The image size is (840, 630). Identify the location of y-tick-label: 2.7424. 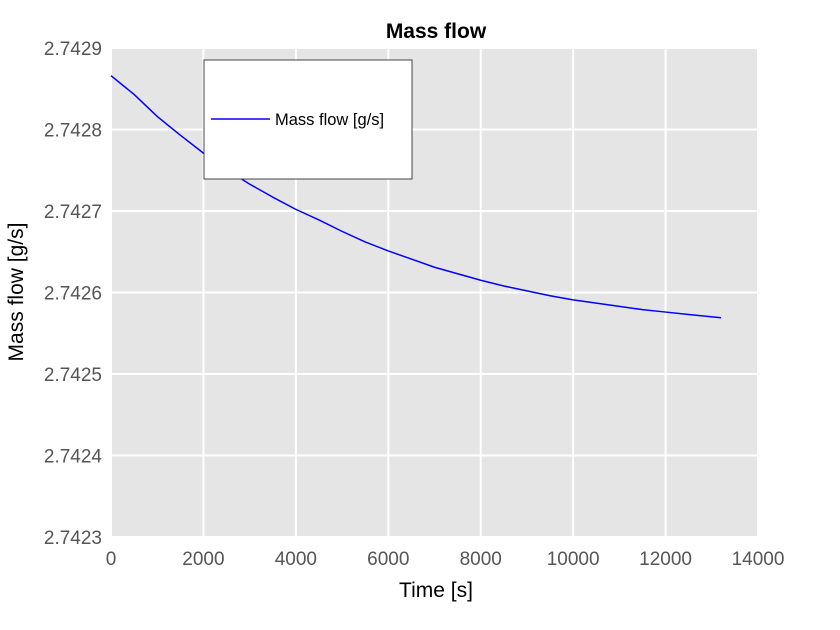
(73, 457).